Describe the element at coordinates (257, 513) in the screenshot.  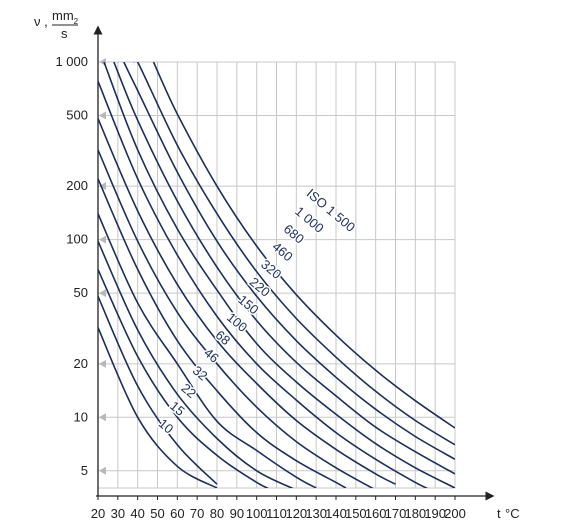
I see `x-tick-label: 100` at that location.